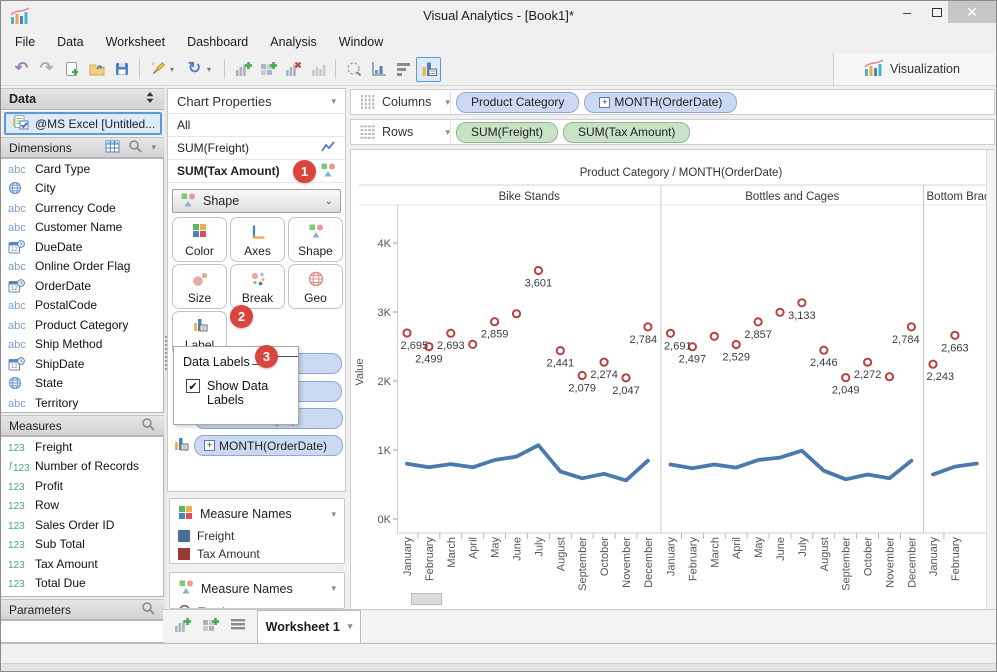  What do you see at coordinates (82, 189) in the screenshot?
I see `dimension-city: City` at bounding box center [82, 189].